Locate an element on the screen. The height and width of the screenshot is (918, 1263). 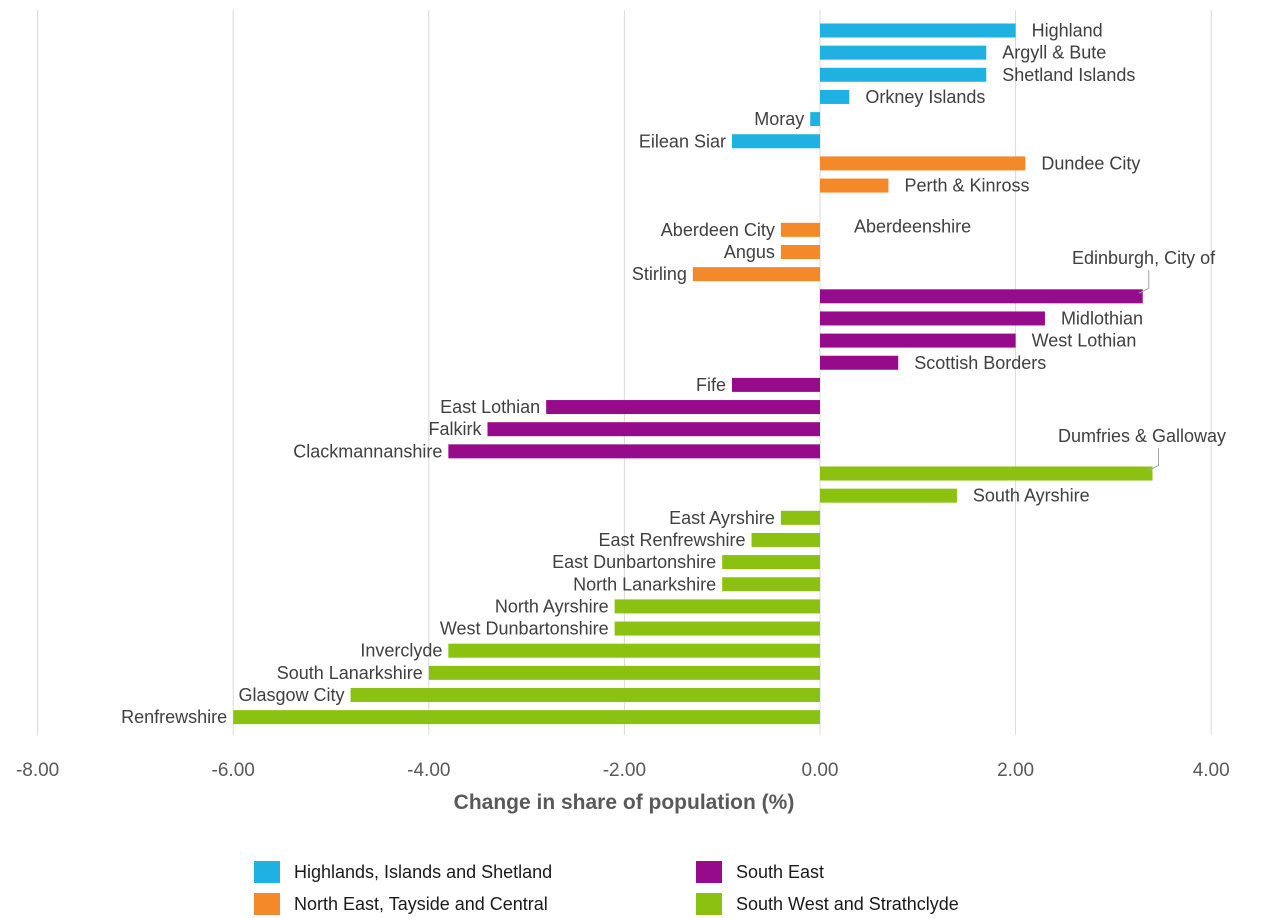
bar-label: Fife is located at coordinates (711, 385).